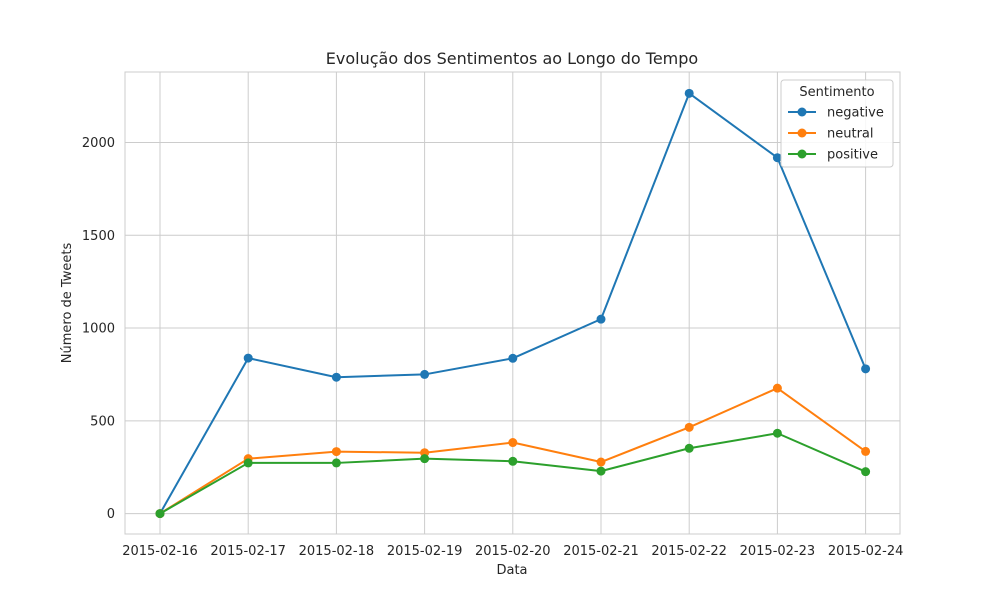 This screenshot has width=1000, height=600. I want to click on y-tick-label: 500, so click(102, 421).